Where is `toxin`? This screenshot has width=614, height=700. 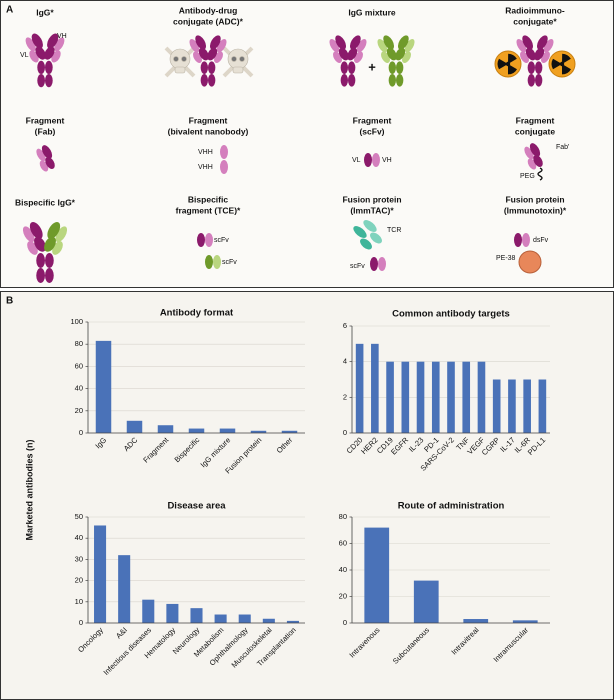
toxin is located at coordinates (530, 262).